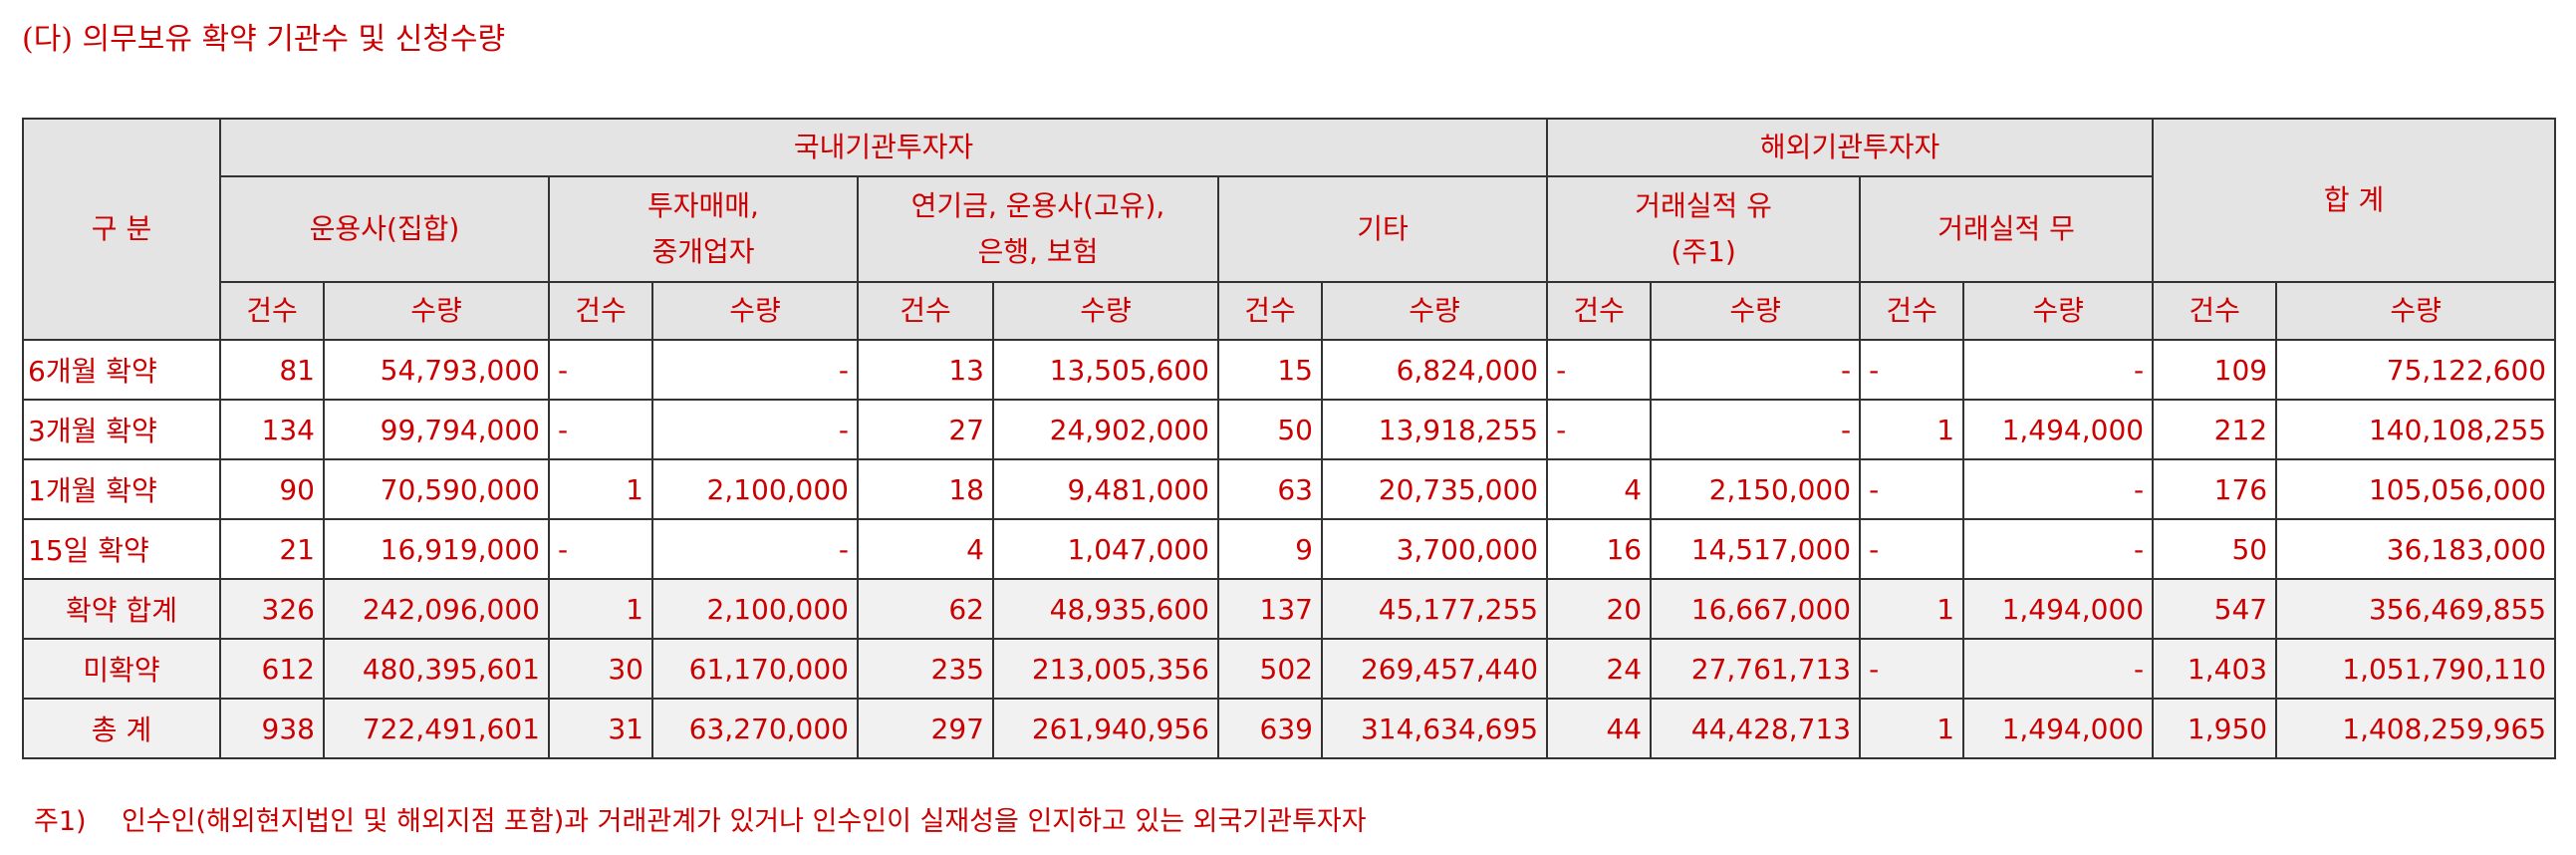 This screenshot has height=855, width=2576. I want to click on table-cell: 242,096,000, so click(436, 609).